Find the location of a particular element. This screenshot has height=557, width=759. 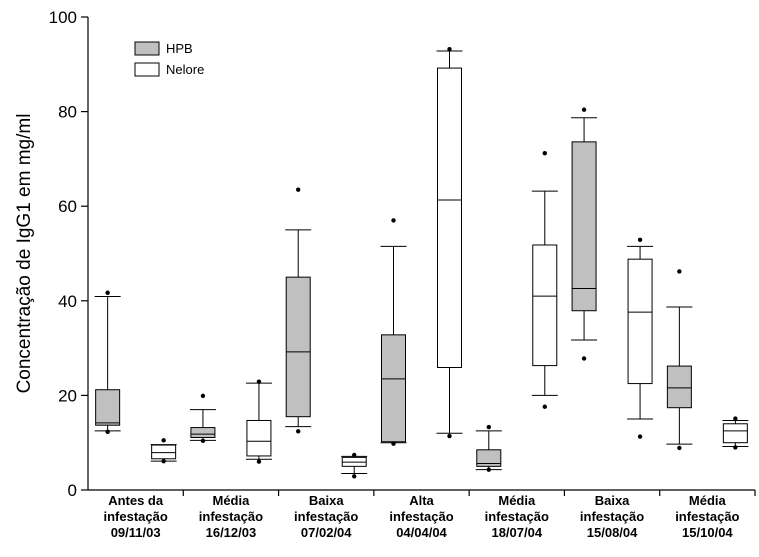

legend-label-hpb: HPB is located at coordinates (179, 48).